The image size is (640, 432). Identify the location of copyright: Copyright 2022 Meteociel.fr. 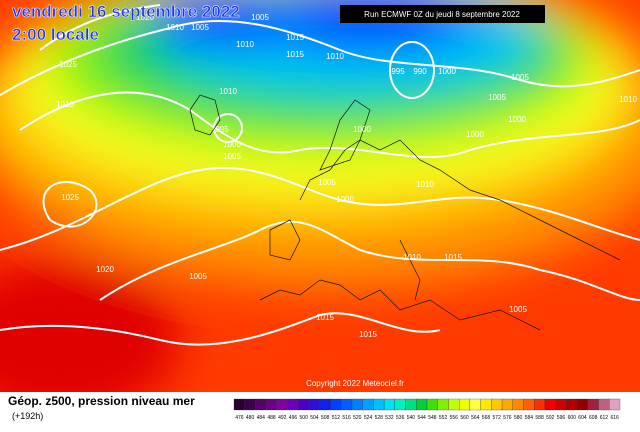
(355, 383).